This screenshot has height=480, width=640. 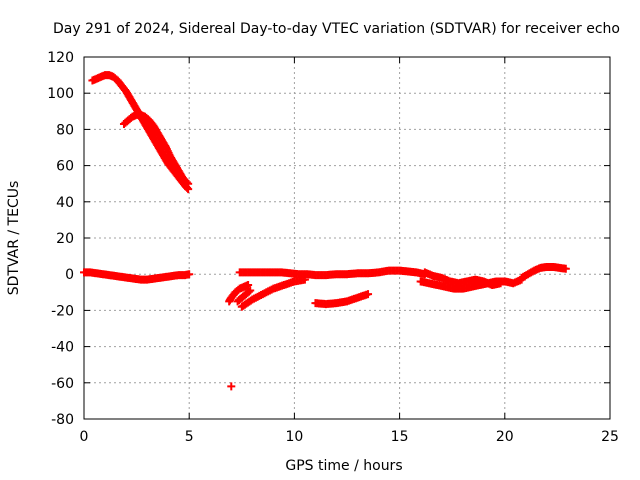 What do you see at coordinates (505, 437) in the screenshot?
I see `x-tick-label: 20` at bounding box center [505, 437].